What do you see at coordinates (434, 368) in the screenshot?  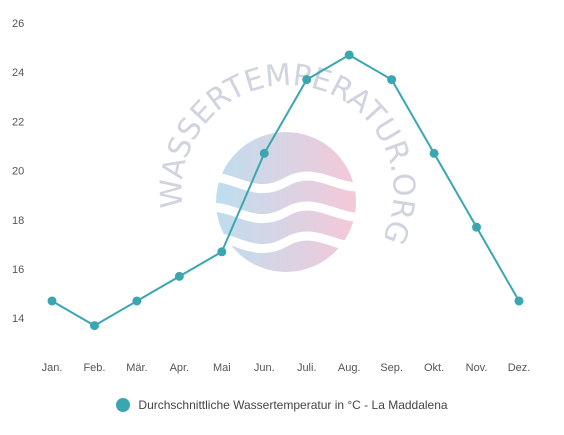 I see `x-tick-label: Okt.` at bounding box center [434, 368].